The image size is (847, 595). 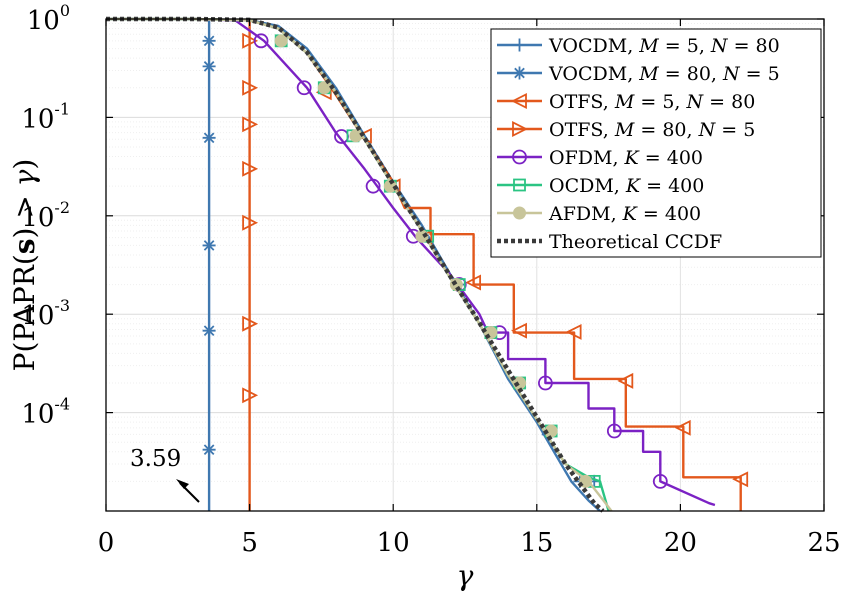 I want to click on y-tick-label: 10⁻¹, so click(x=45, y=116).